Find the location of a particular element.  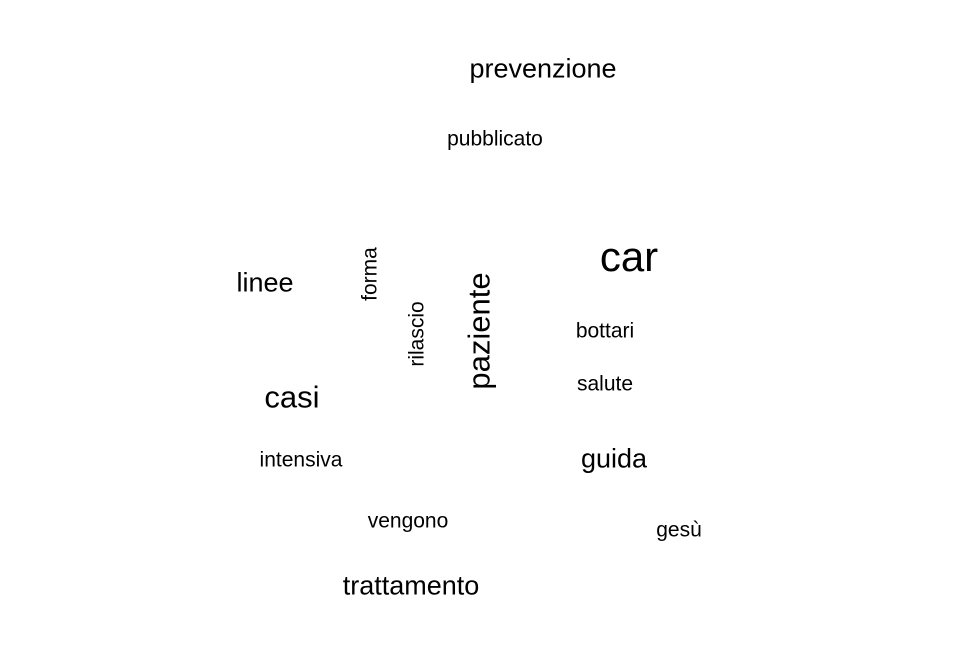

word-forma: forma is located at coordinates (370, 274).